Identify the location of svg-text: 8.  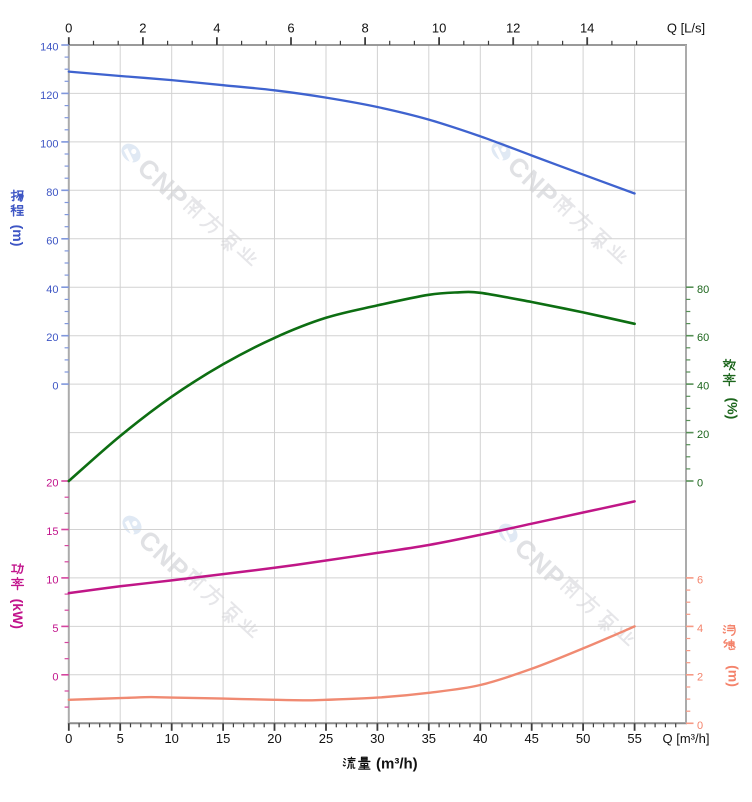
(364, 28).